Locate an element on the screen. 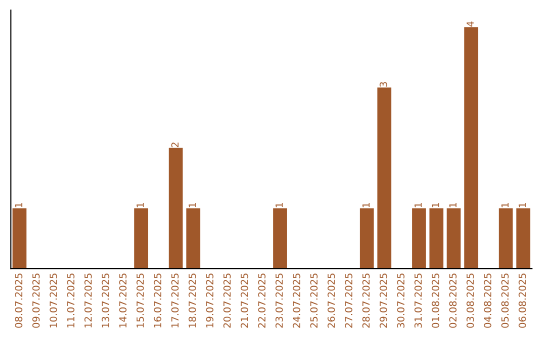  x-tick-label: 19.07.2025 is located at coordinates (210, 301).